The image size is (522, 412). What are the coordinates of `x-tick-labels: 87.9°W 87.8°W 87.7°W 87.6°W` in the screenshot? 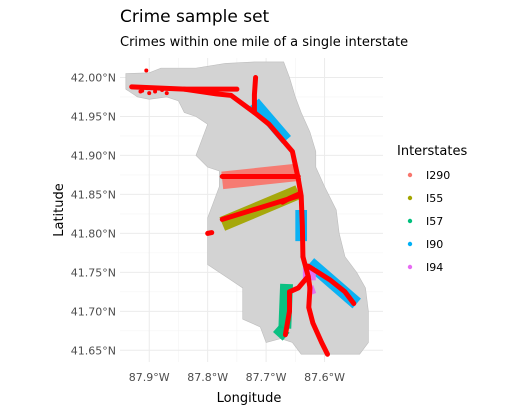 It's located at (237, 377).